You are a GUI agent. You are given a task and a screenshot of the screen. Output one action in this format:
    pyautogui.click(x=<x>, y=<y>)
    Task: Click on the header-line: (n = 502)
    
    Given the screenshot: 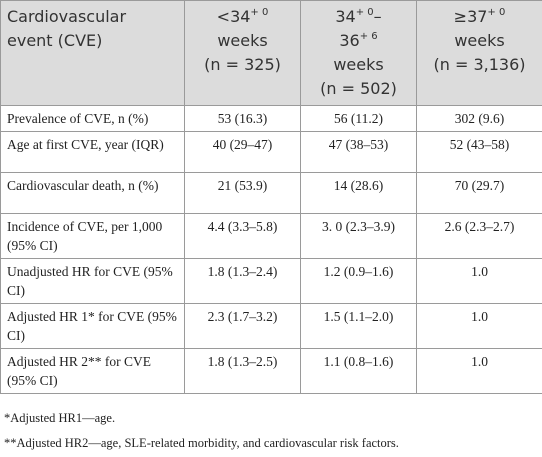 What is the action you would take?
    pyautogui.click(x=358, y=89)
    